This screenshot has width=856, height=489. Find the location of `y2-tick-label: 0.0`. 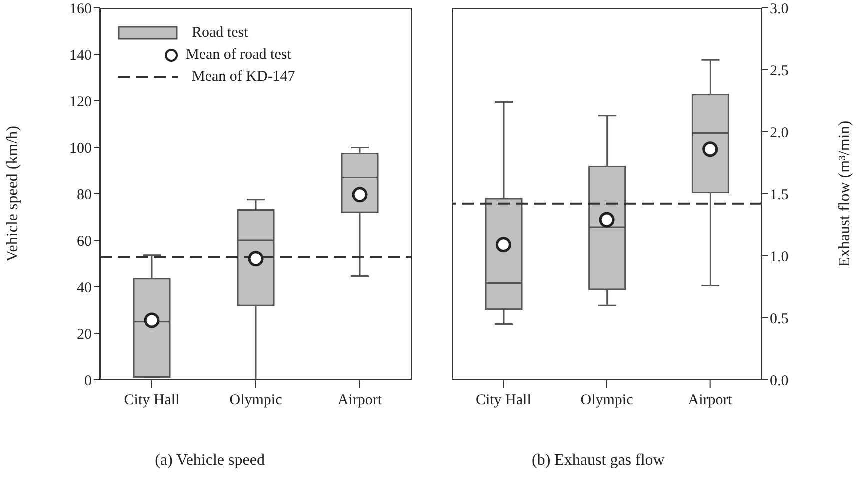

y2-tick-label: 0.0 is located at coordinates (779, 381).